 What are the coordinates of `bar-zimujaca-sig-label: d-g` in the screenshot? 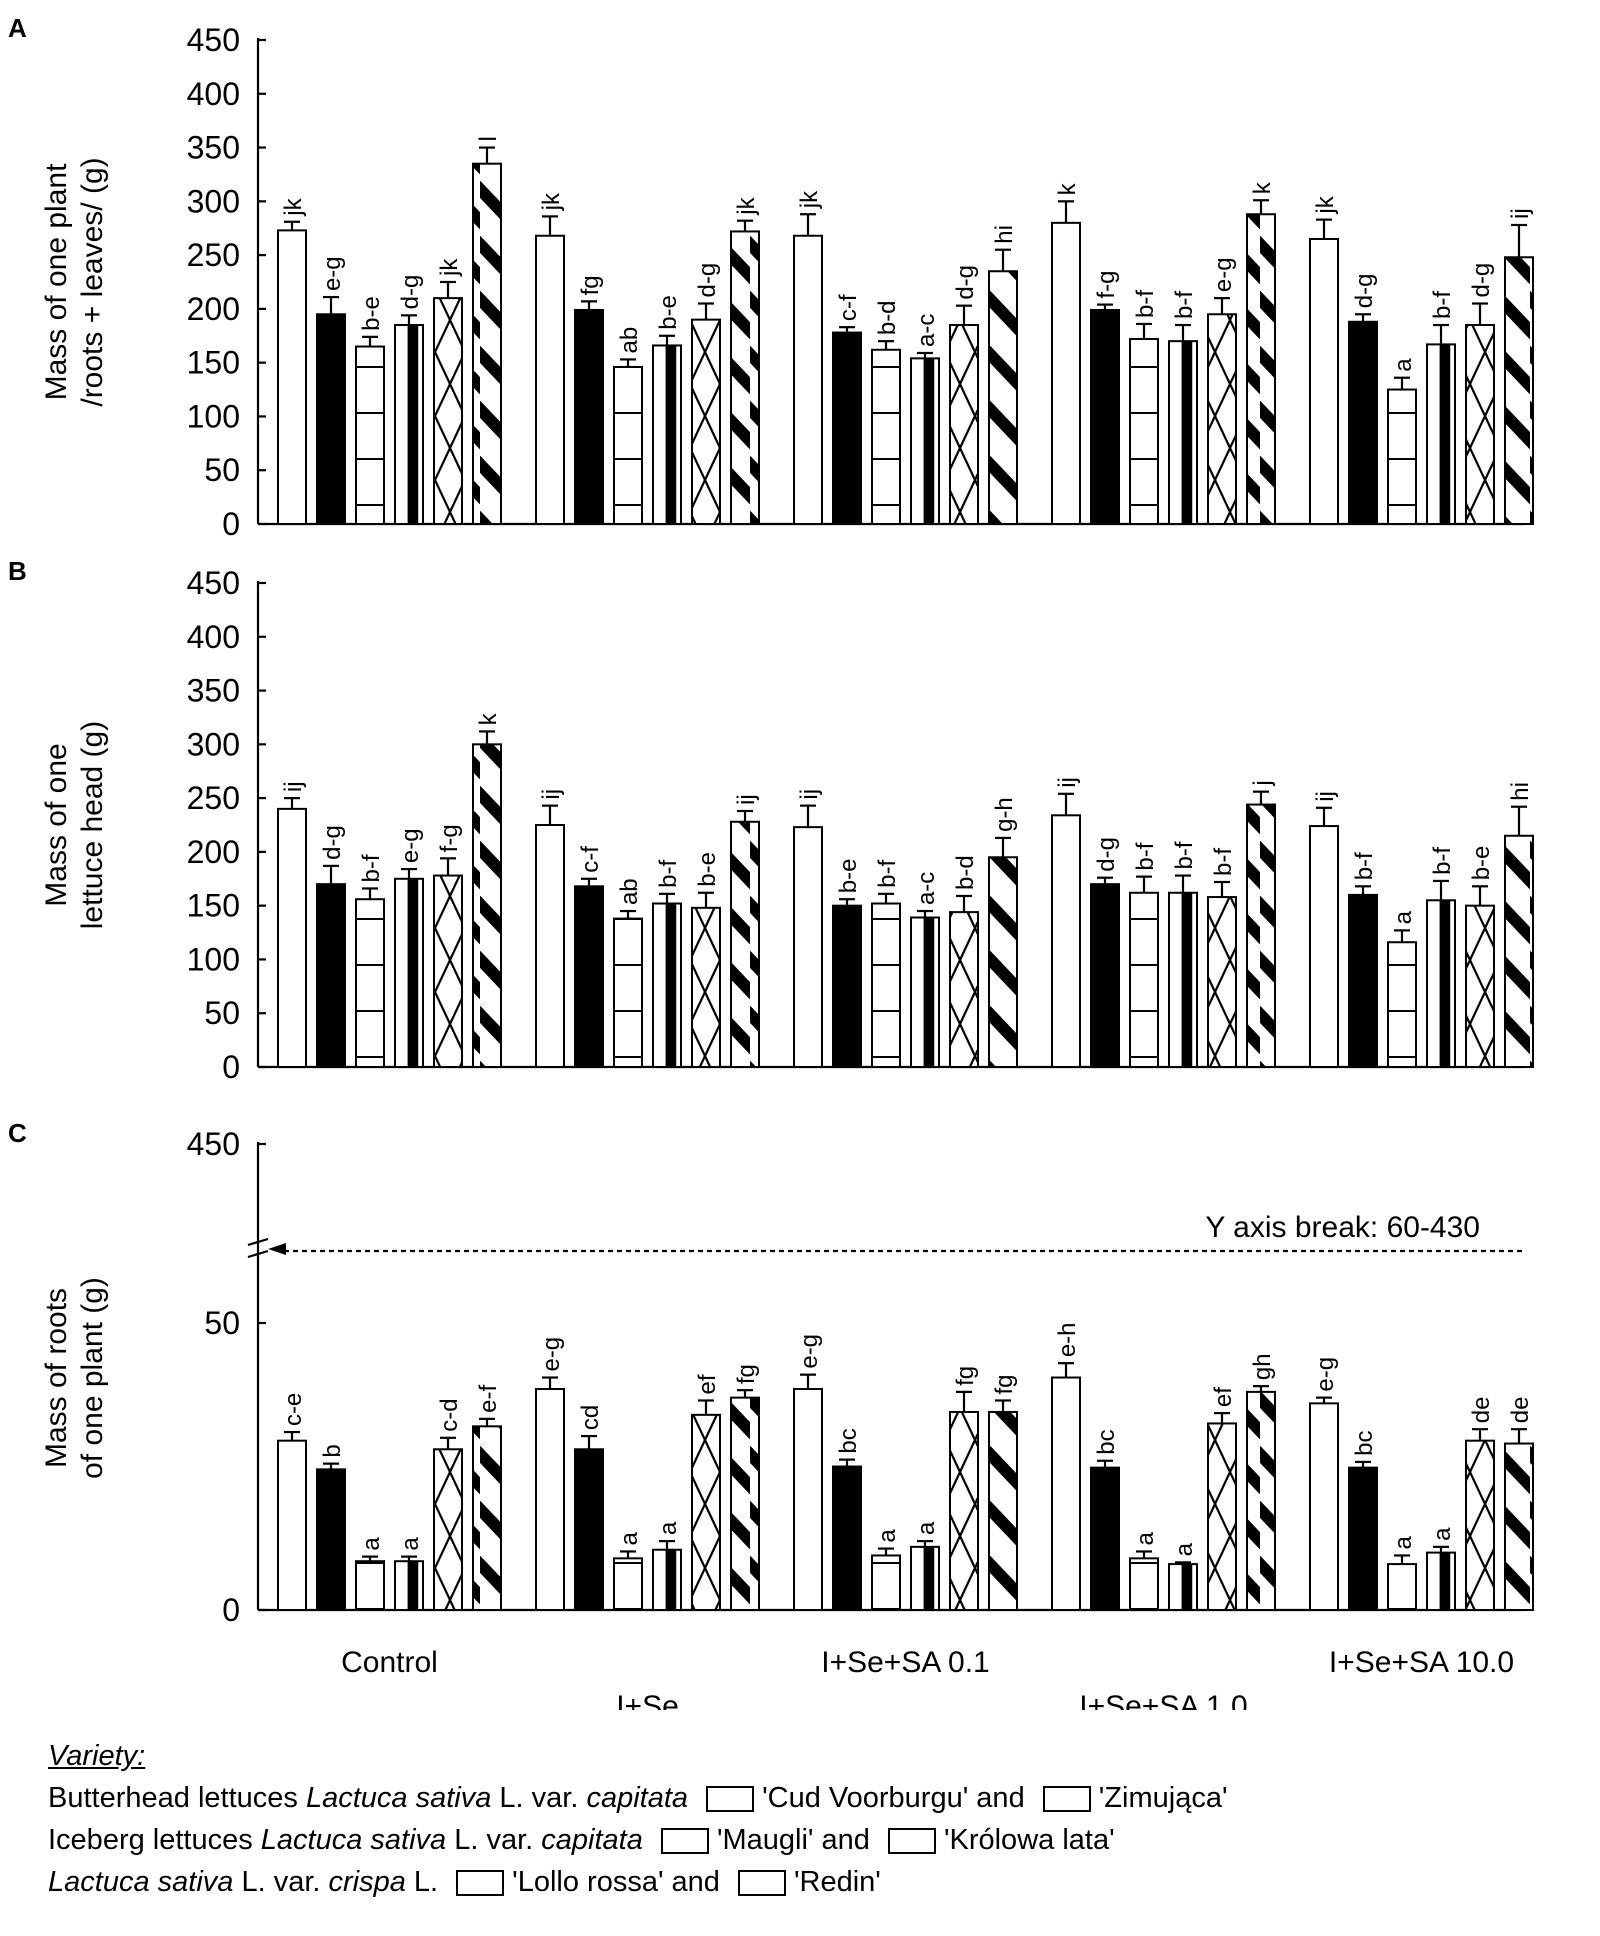 It's located at (1106, 854).